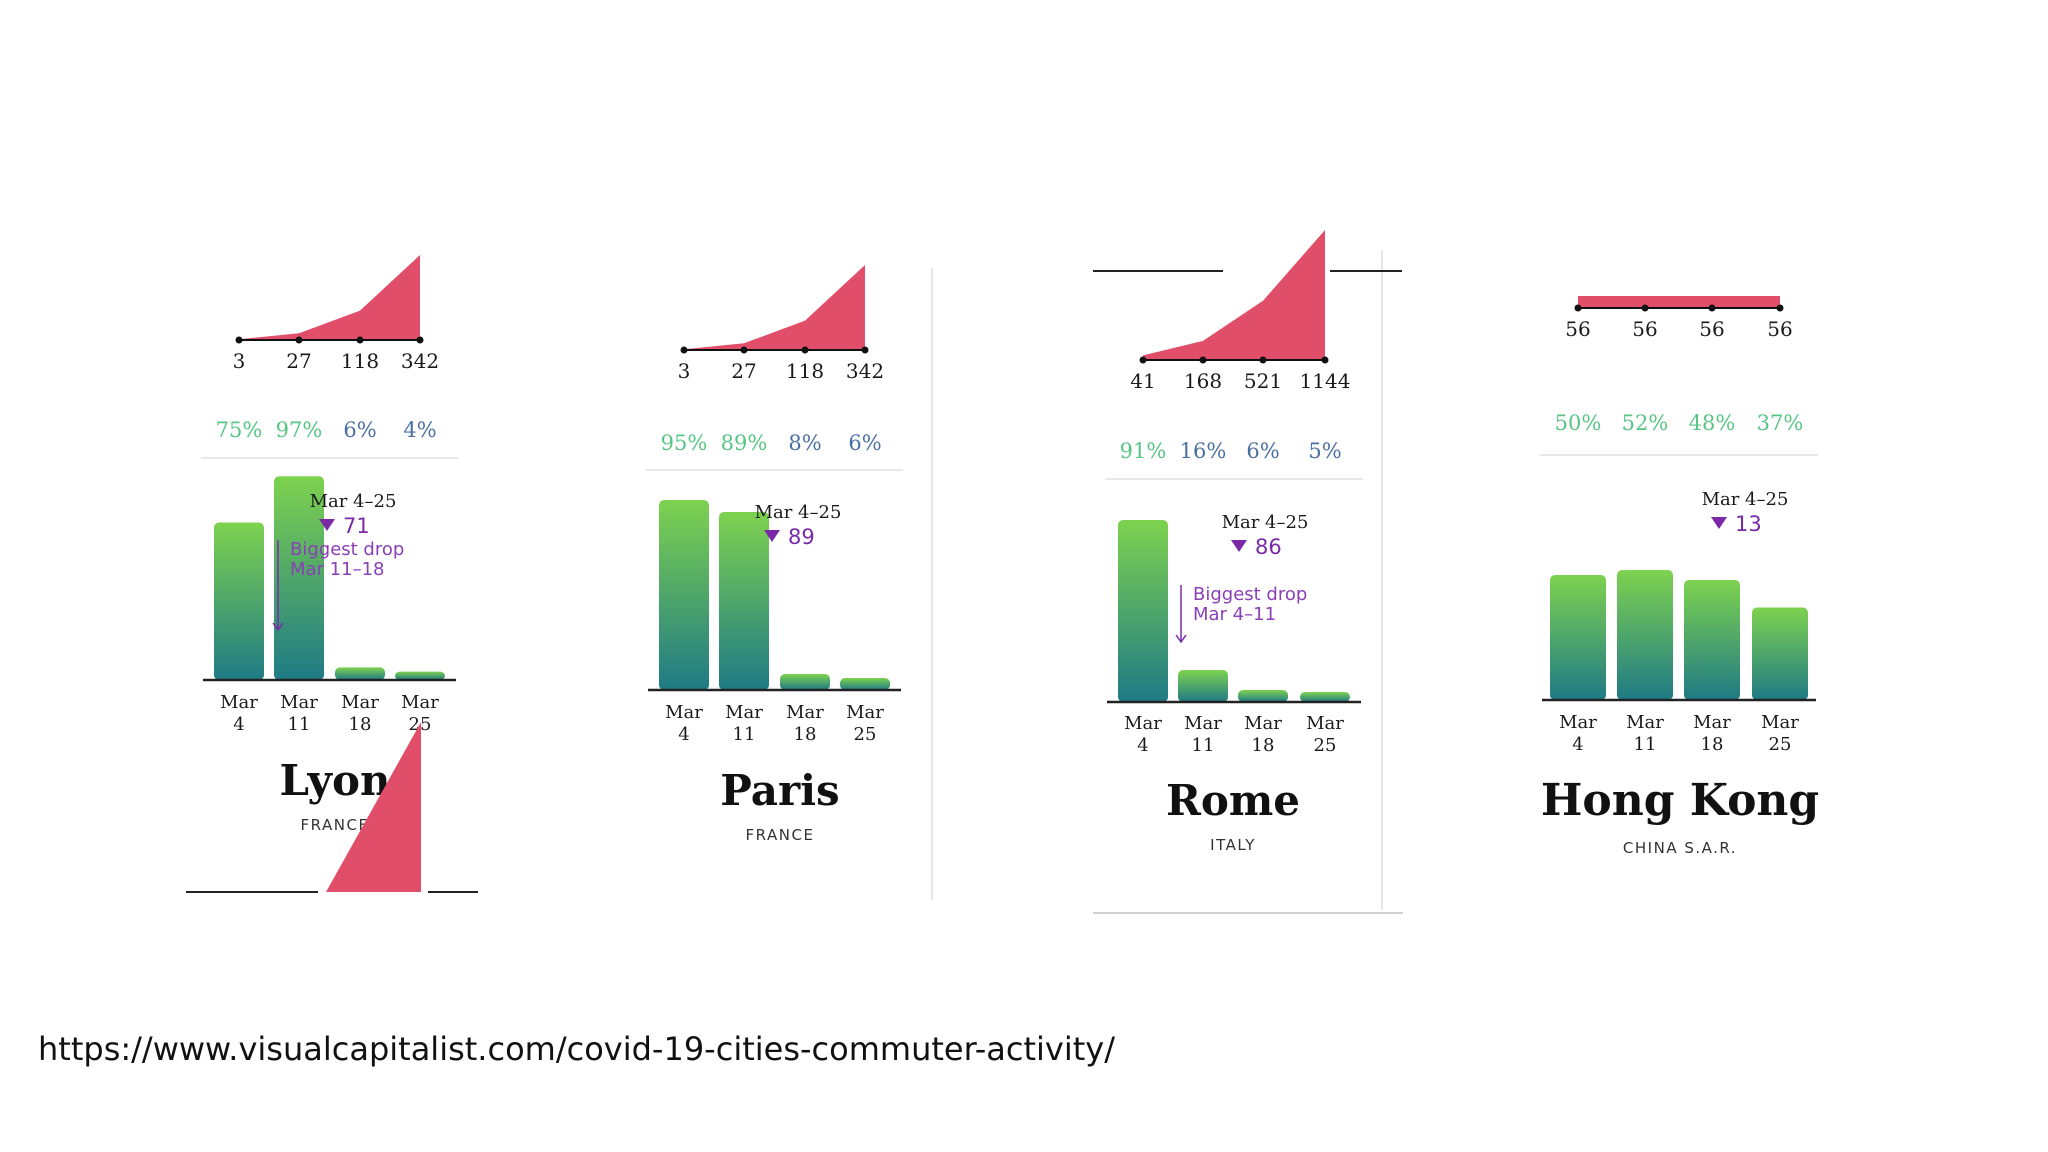 Image resolution: width=2048 pixels, height=1152 pixels. I want to click on cases-label: 168, so click(1203, 381).